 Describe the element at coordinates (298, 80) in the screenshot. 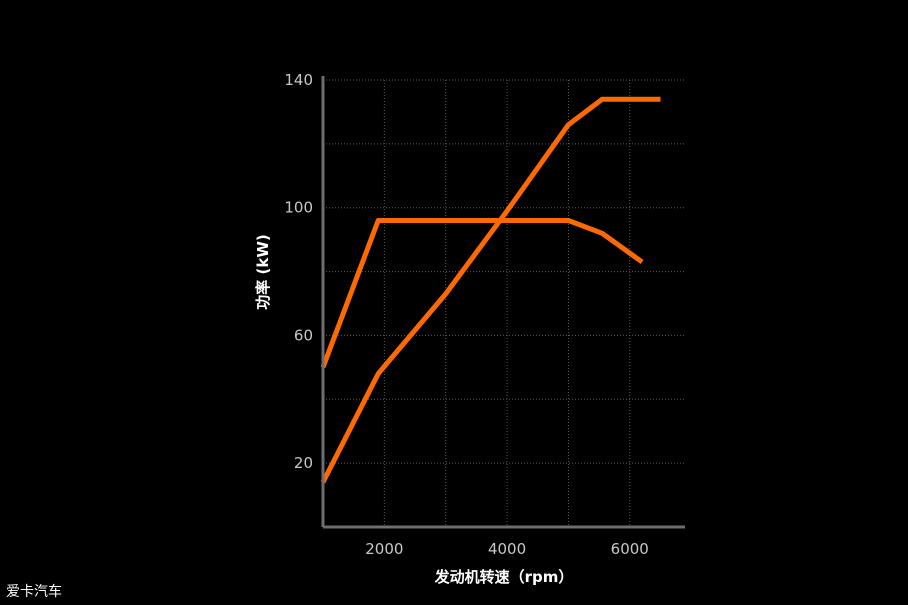

I see `y-tick-label: 140` at that location.